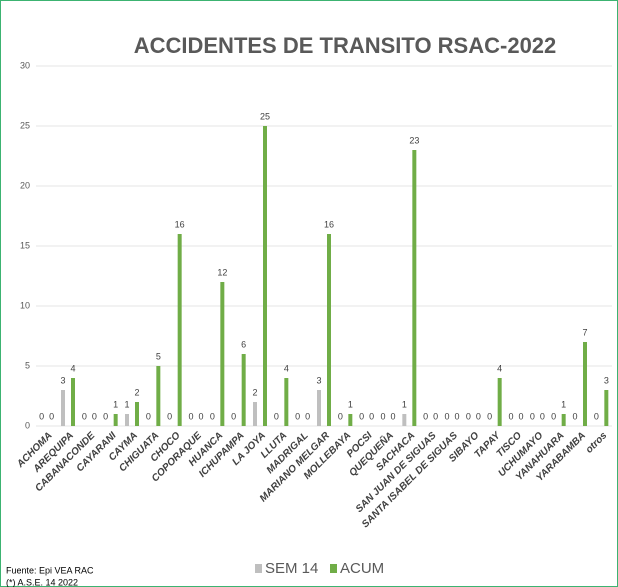 The width and height of the screenshot is (618, 587). I want to click on y-tick-label: 10, so click(25, 305).